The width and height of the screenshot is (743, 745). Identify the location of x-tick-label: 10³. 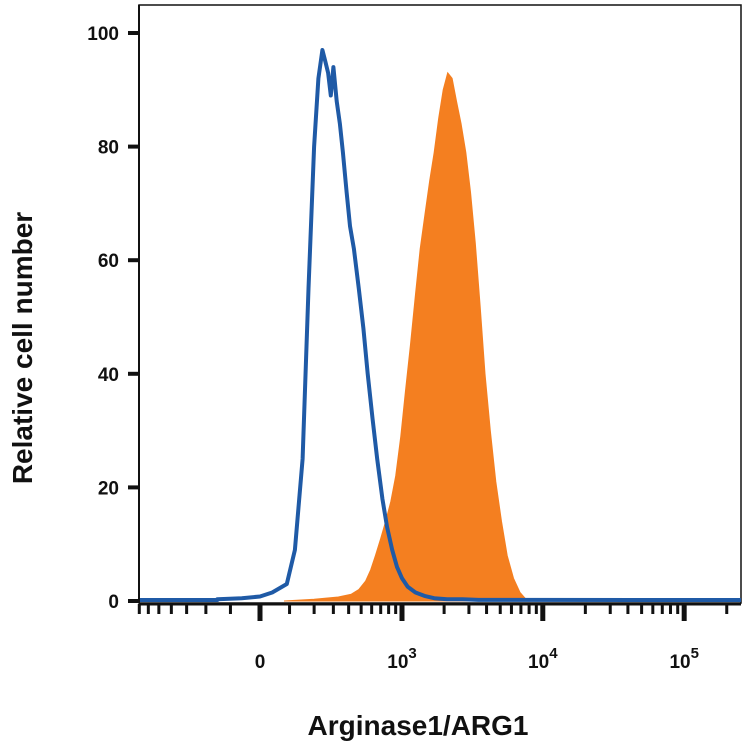
(401, 659).